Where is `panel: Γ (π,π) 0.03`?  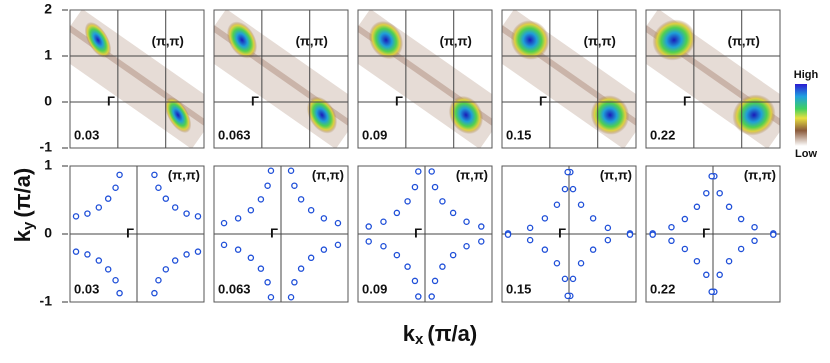
panel: Γ (π,π) 0.03 is located at coordinates (137, 234).